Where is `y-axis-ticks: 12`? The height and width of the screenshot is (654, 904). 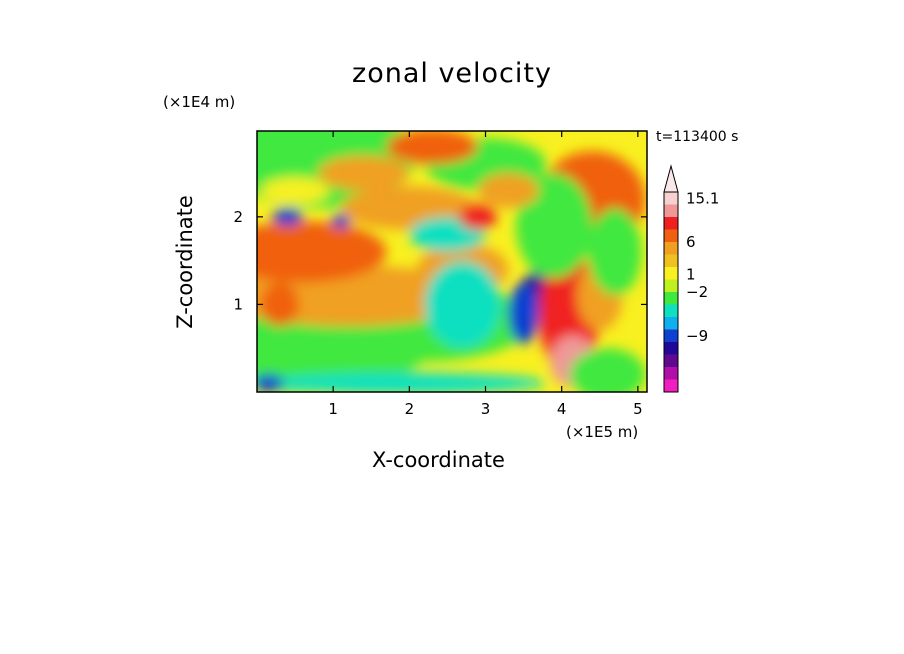
y-axis-ticks: 12 is located at coordinates (440, 260).